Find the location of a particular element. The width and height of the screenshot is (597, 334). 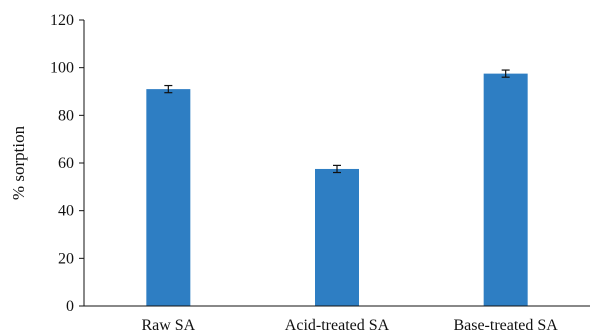

y-axis-title: % sorption is located at coordinates (18, 162).